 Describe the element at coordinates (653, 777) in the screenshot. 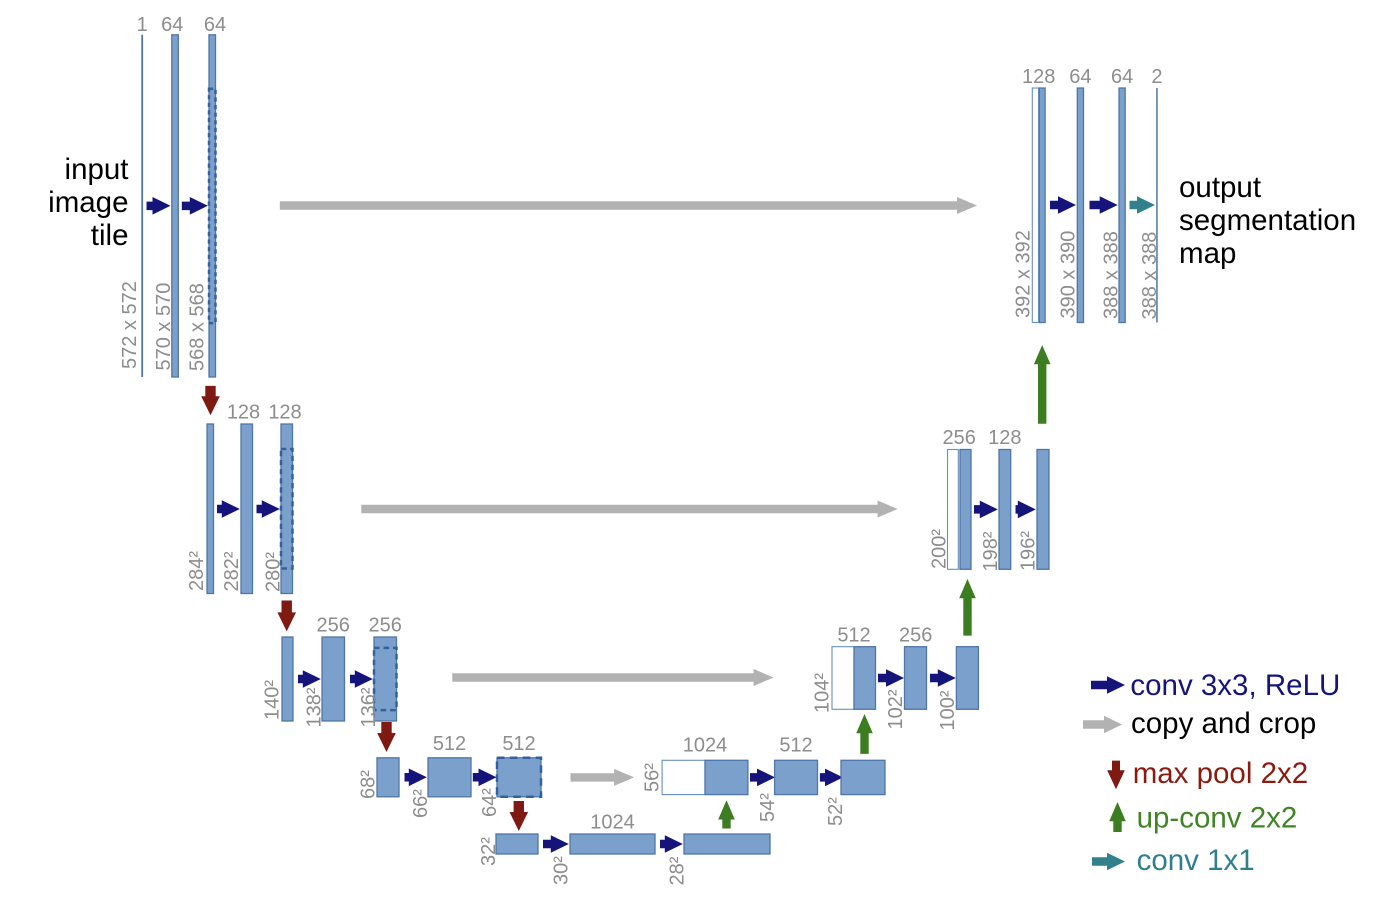

I see `svg-text: 56²` at that location.